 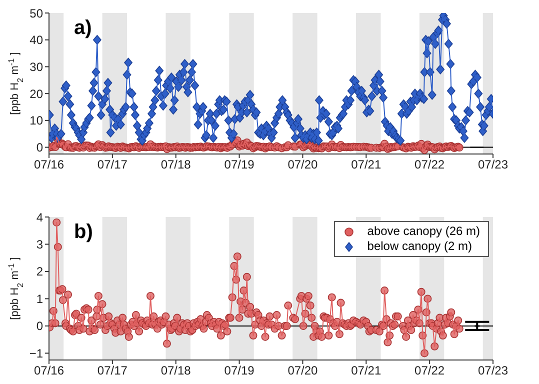 What do you see at coordinates (37, 67) in the screenshot?
I see `y-tick-label: 30` at bounding box center [37, 67].